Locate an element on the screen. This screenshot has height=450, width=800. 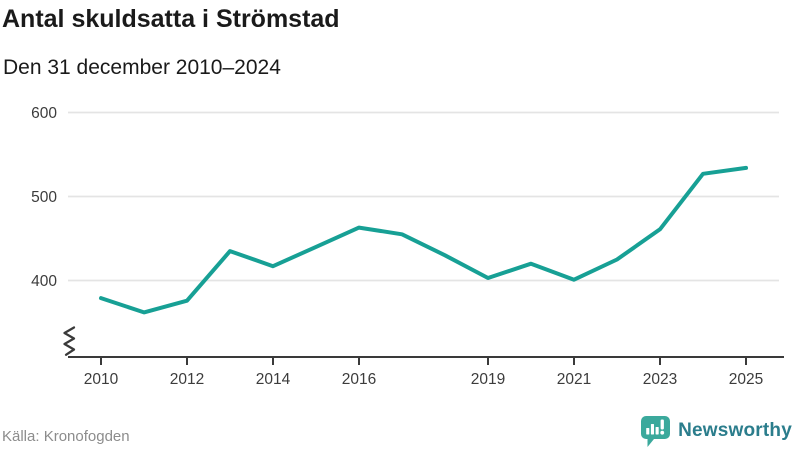
source-credit: Källa: Kronofogden is located at coordinates (66, 436).